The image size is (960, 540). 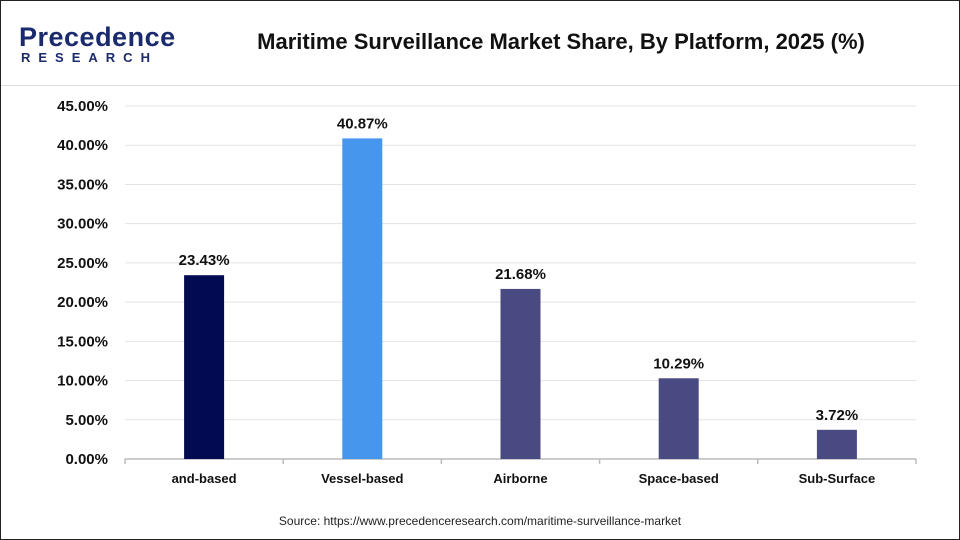 I want to click on y-tick-label: 25.00%, so click(x=82, y=263).